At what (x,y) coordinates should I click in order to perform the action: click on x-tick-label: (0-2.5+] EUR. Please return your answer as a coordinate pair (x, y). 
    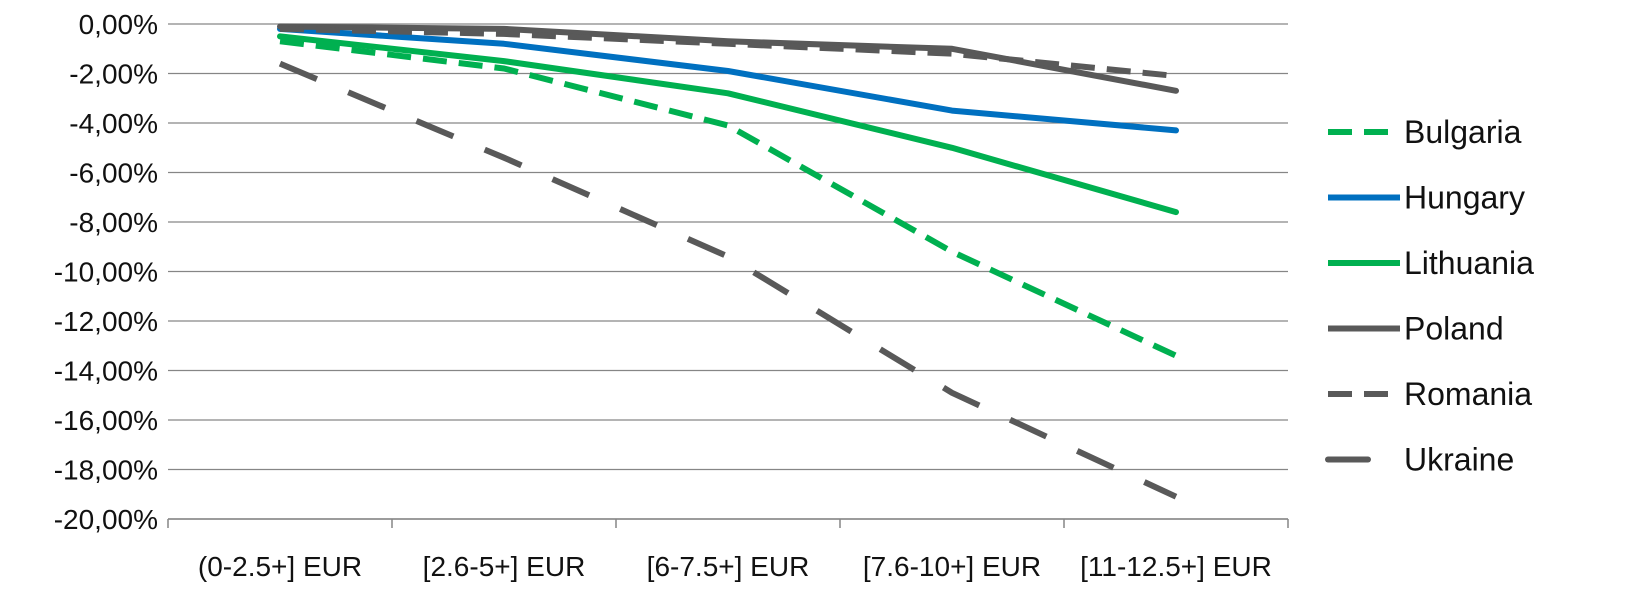
    Looking at the image, I should click on (280, 566).